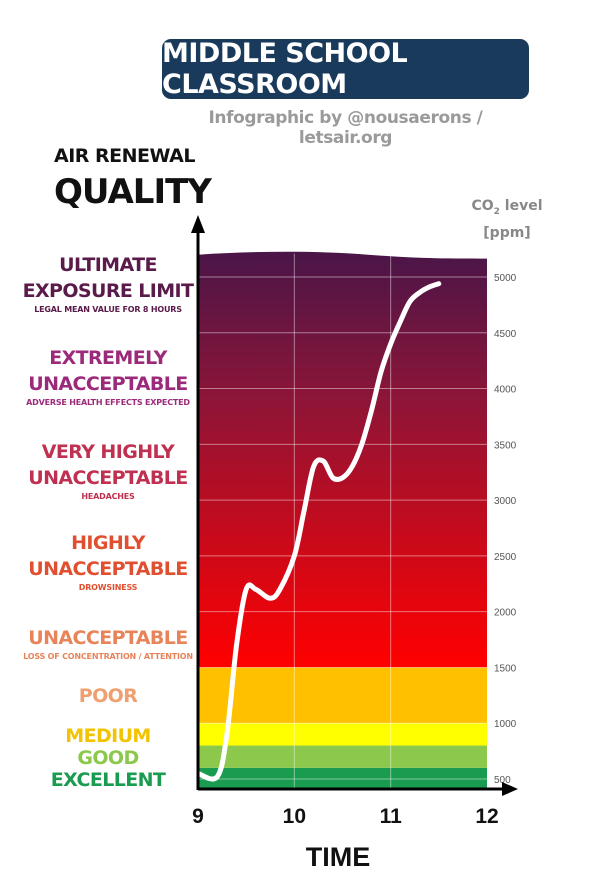 The width and height of the screenshot is (600, 889). Describe the element at coordinates (486, 816) in the screenshot. I see `x-tick-label: 12` at that location.